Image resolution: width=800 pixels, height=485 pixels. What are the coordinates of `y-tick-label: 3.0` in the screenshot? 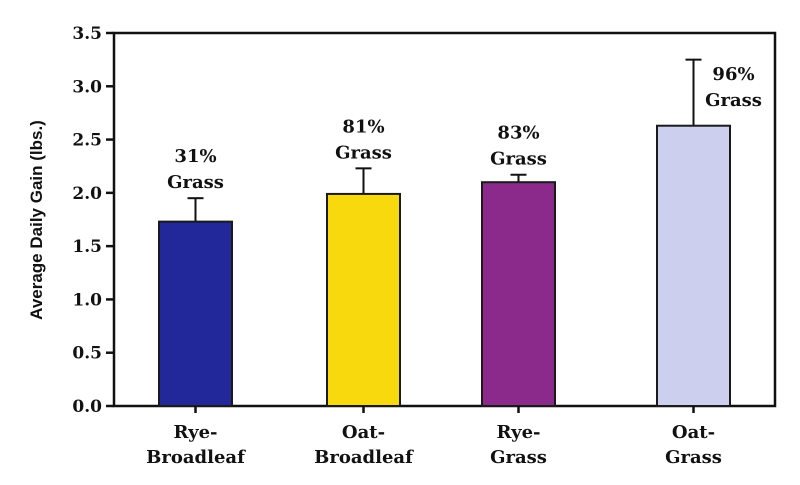 It's located at (87, 87).